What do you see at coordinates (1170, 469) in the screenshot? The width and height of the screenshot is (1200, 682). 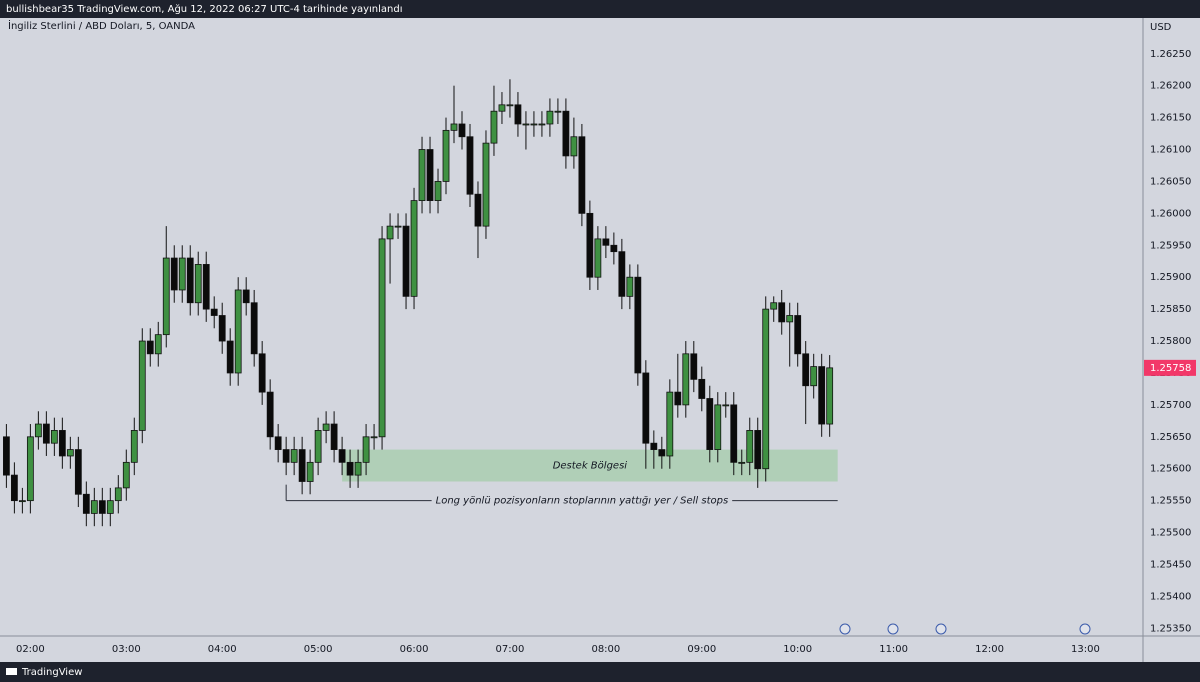 I see `y-tick-label: 1.25600` at bounding box center [1170, 469].